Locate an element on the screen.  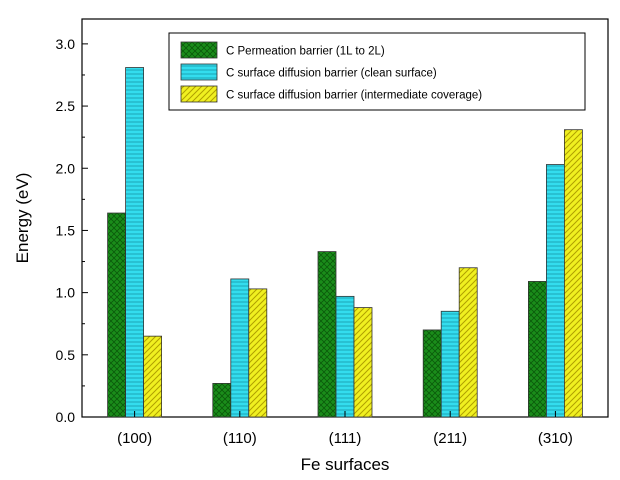
y-axis: 0.0 0.5 1.0 1.5 2.0 2.5 3.0 is located at coordinates (72, 230).